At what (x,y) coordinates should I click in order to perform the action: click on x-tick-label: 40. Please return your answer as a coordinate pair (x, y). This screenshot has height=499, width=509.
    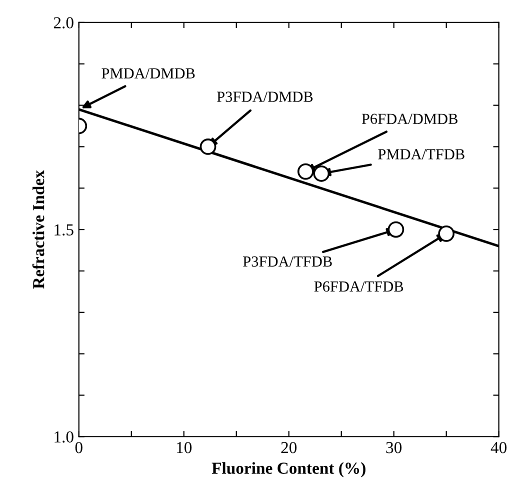
    Looking at the image, I should click on (498, 448).